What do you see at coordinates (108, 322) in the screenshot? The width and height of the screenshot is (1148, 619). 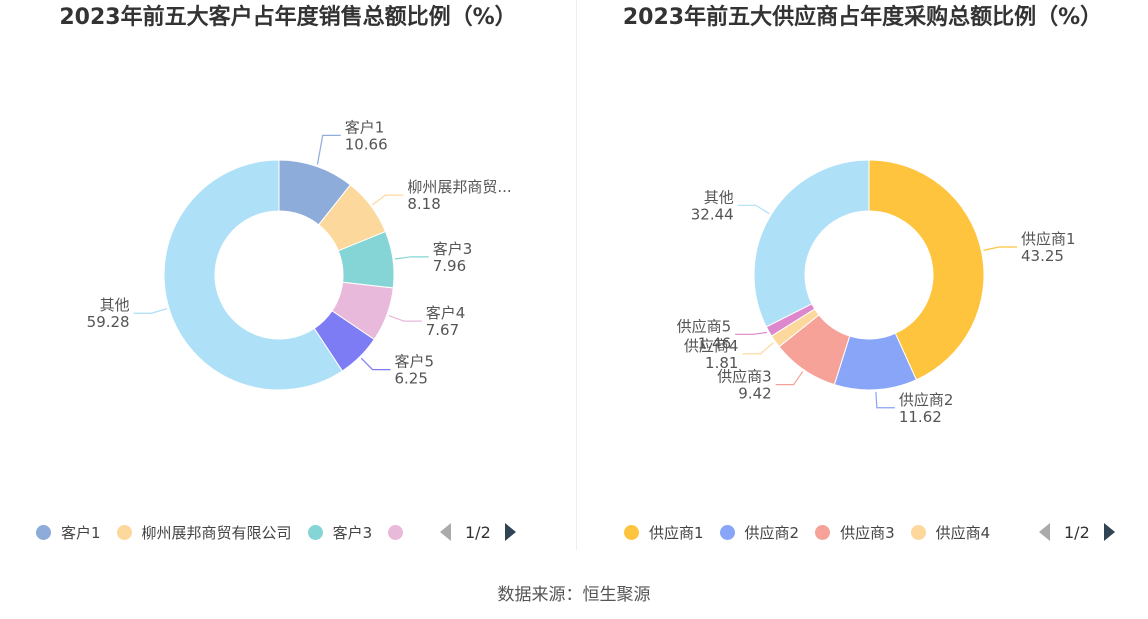 I see `slice-value-label: 59.28` at bounding box center [108, 322].